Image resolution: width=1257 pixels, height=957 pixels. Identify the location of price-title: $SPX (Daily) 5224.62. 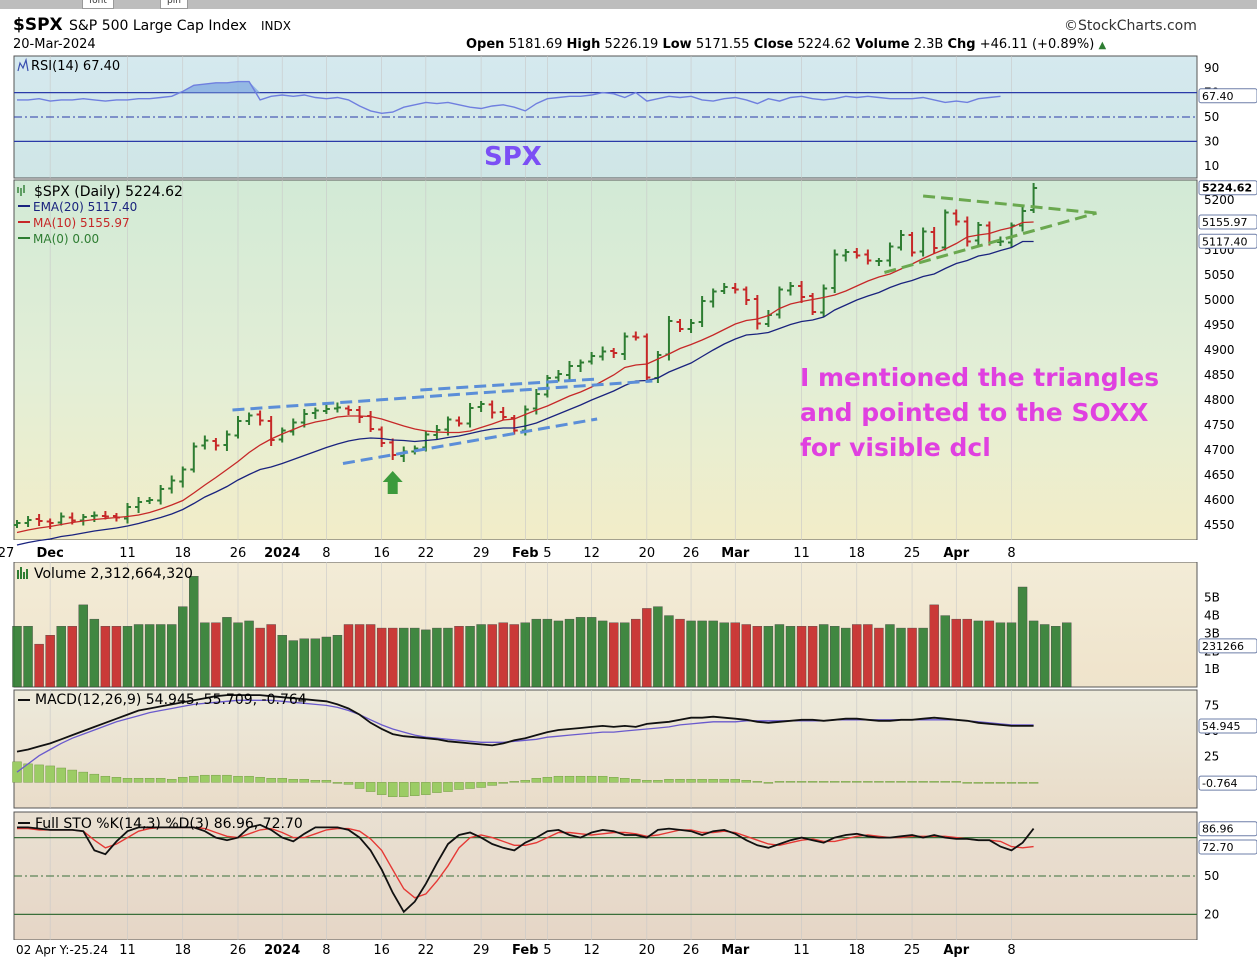
(108, 192).